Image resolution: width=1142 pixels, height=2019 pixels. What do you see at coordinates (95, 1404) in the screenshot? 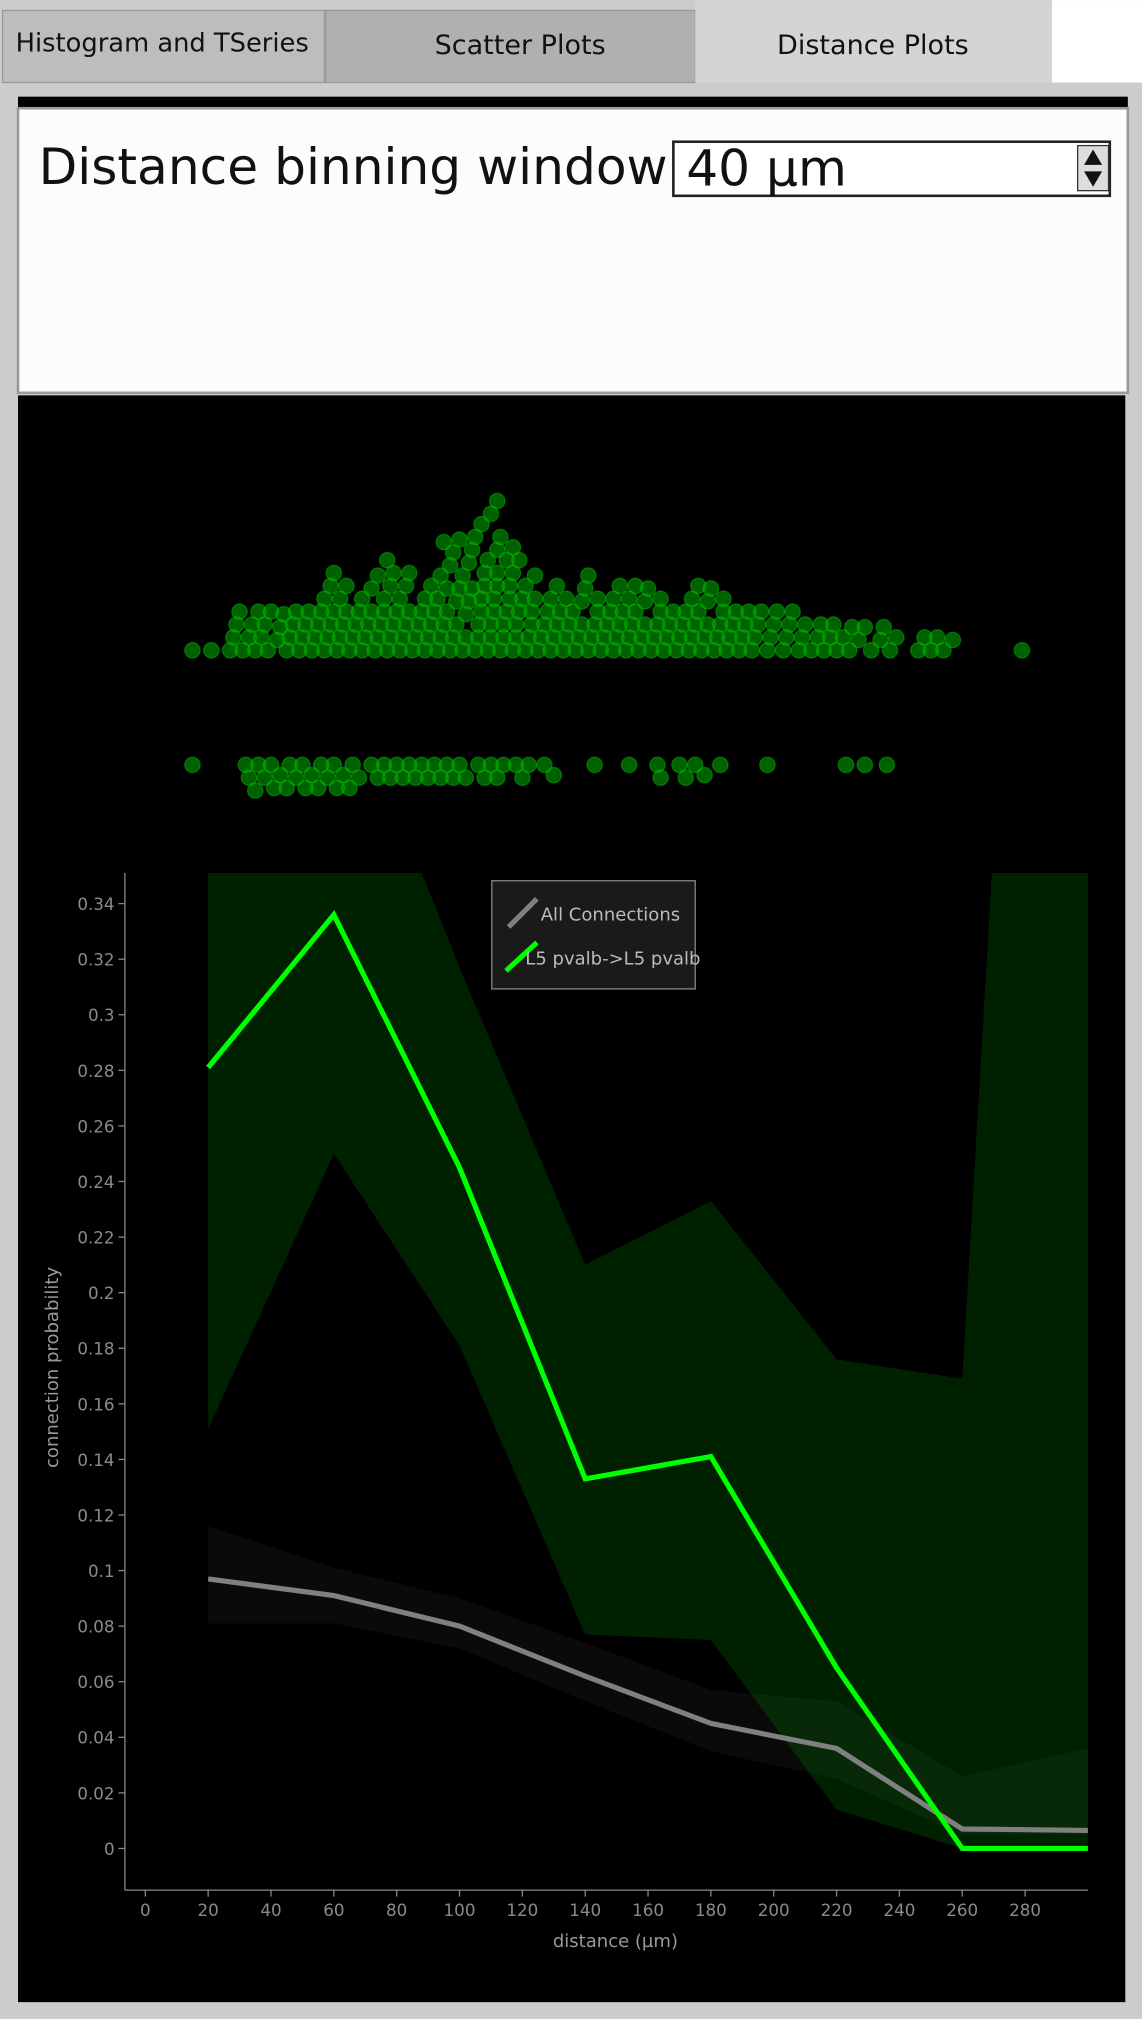
I see `y-tick-label: 0.16` at bounding box center [95, 1404].